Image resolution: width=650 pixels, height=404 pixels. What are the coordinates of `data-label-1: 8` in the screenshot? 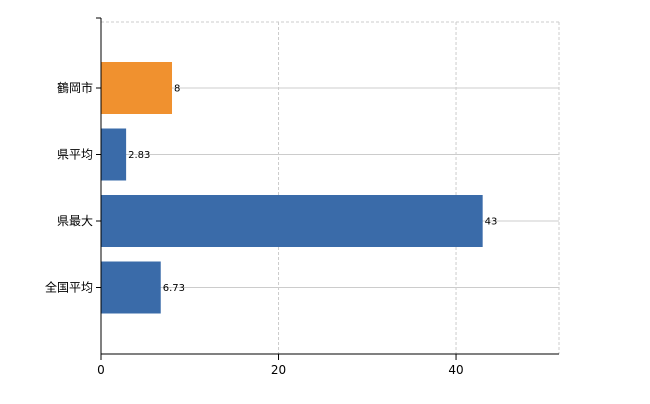 It's located at (177, 89).